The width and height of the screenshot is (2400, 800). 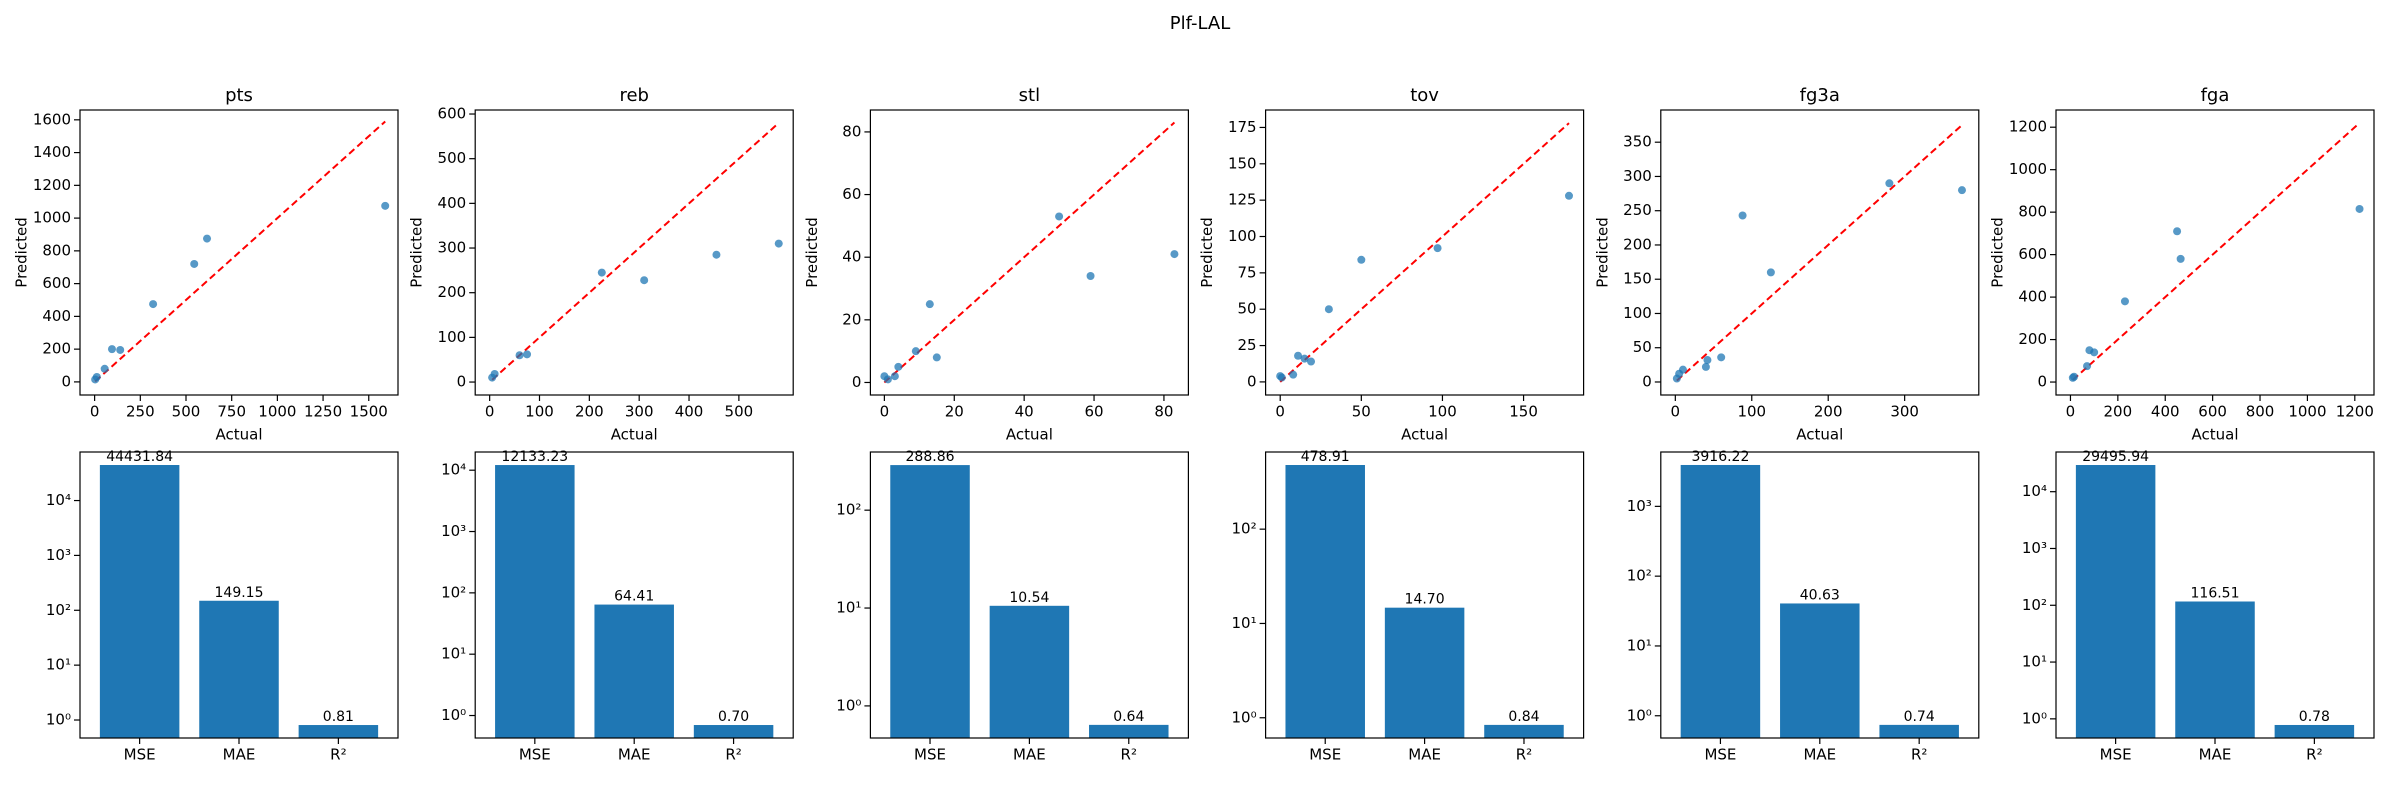 I want to click on y-tick-label: 800, so click(x=56, y=250).